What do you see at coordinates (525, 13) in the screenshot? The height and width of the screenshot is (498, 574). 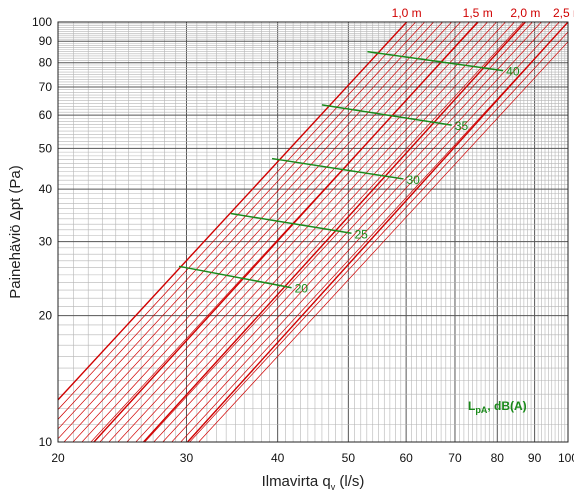 I see `length-label-20: 2,0 m` at bounding box center [525, 13].